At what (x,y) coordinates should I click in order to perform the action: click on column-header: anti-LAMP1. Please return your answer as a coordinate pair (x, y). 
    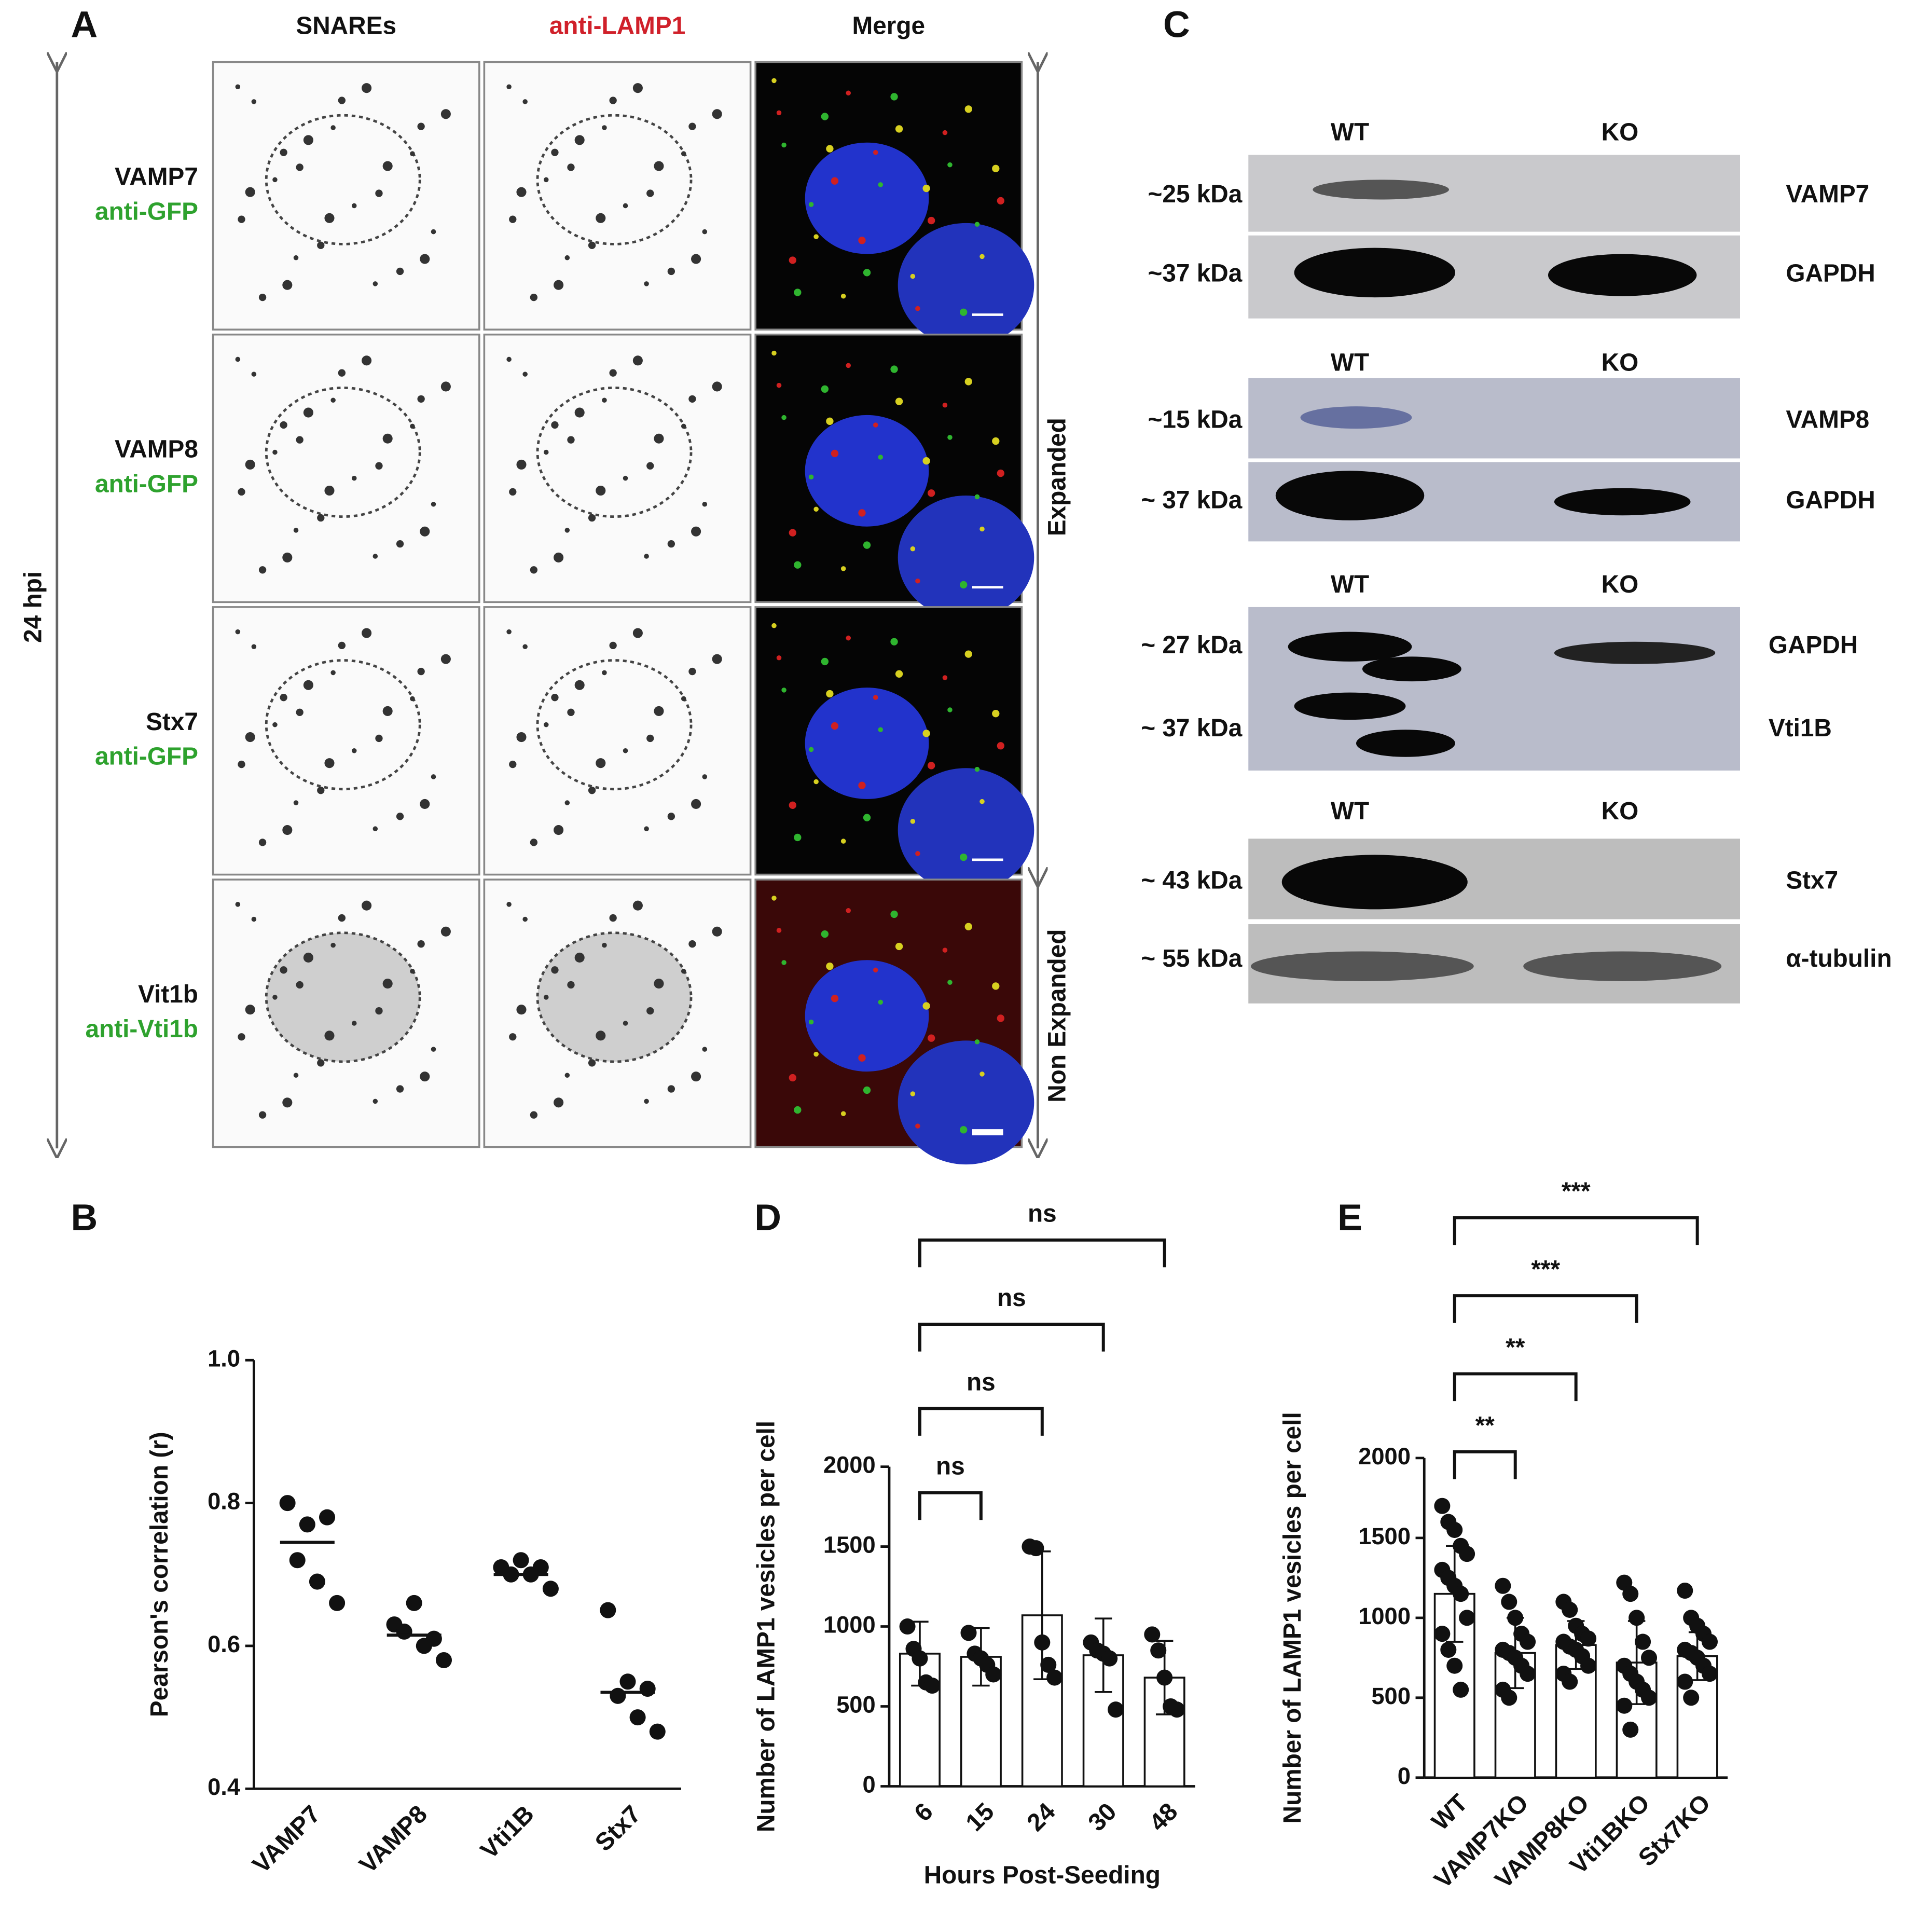
    Looking at the image, I should click on (617, 26).